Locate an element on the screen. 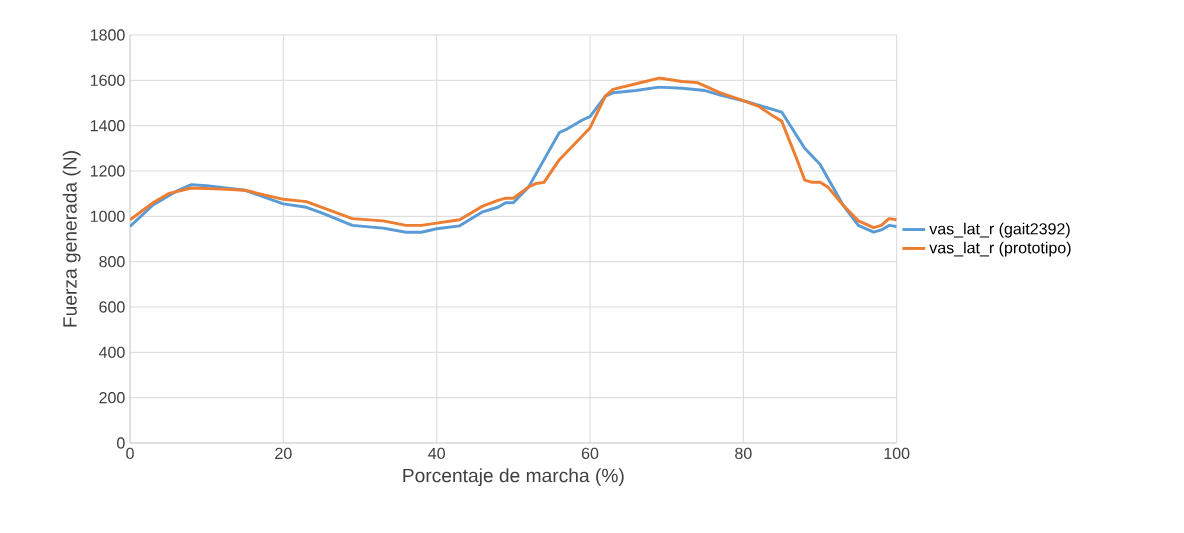 Image resolution: width=1184 pixels, height=533 pixels. y-tick-label: 400 is located at coordinates (111, 352).